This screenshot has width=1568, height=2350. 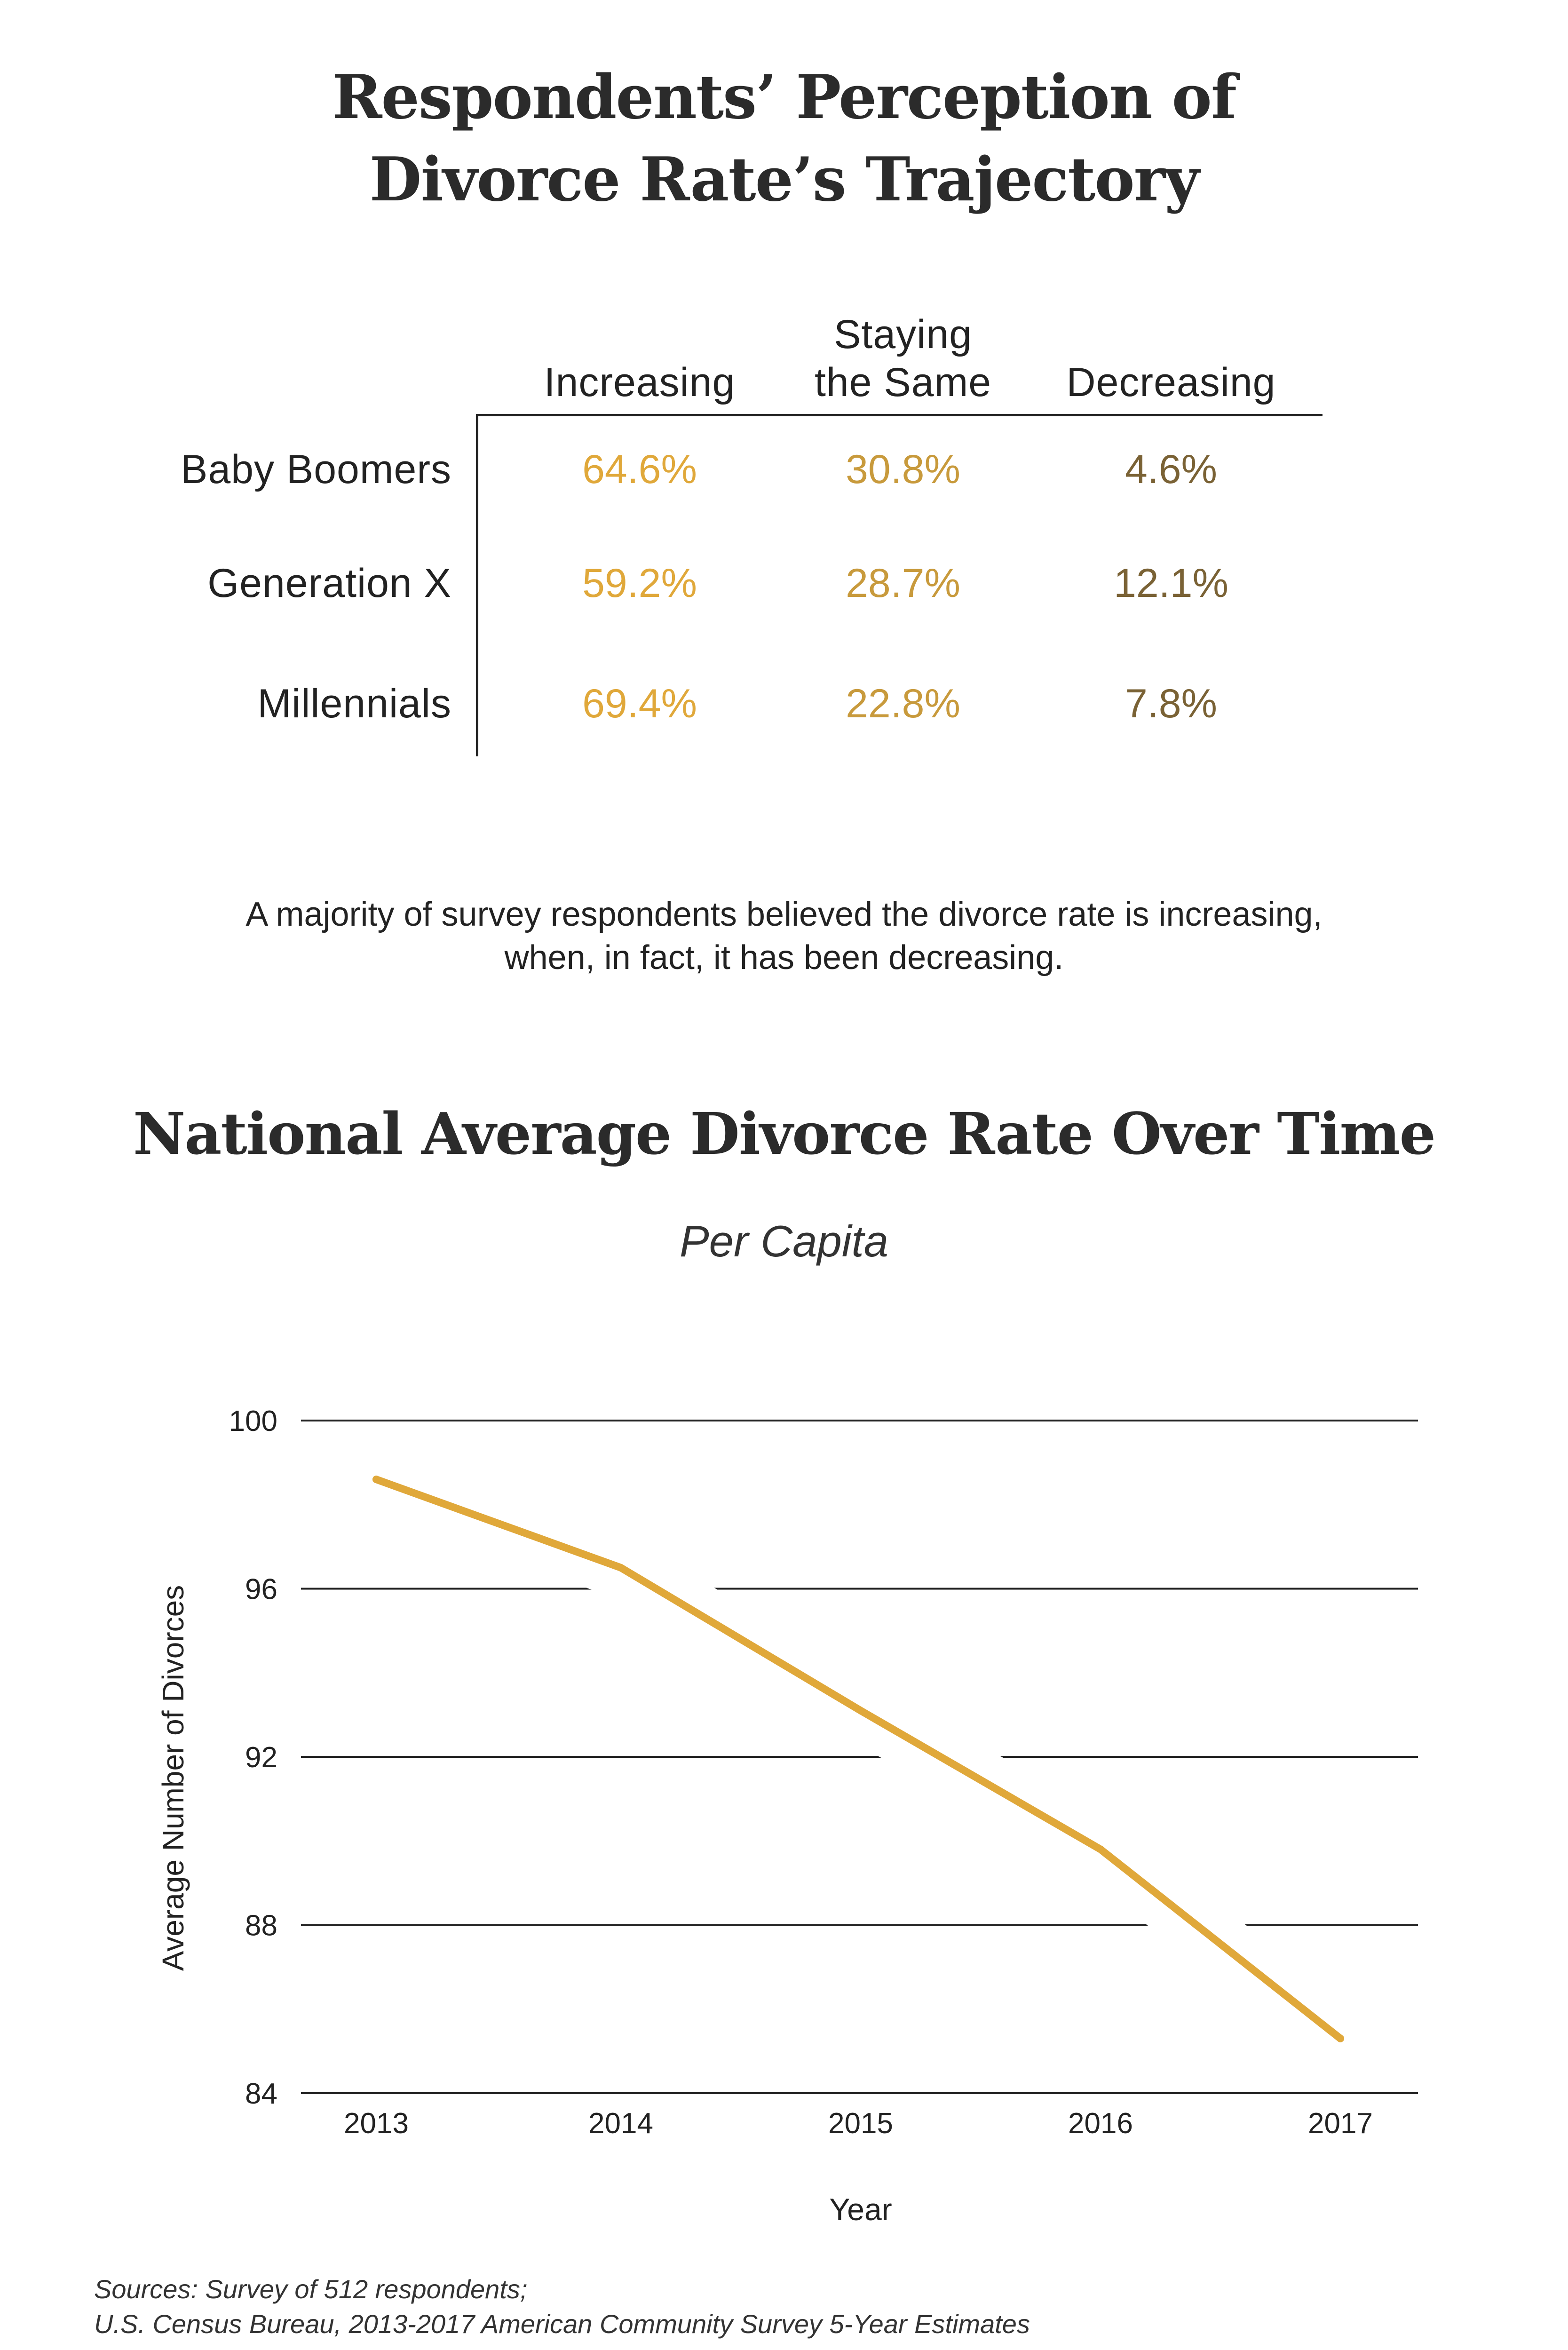 I want to click on chart-subtitle: Per Capita, so click(x=784, y=1241).